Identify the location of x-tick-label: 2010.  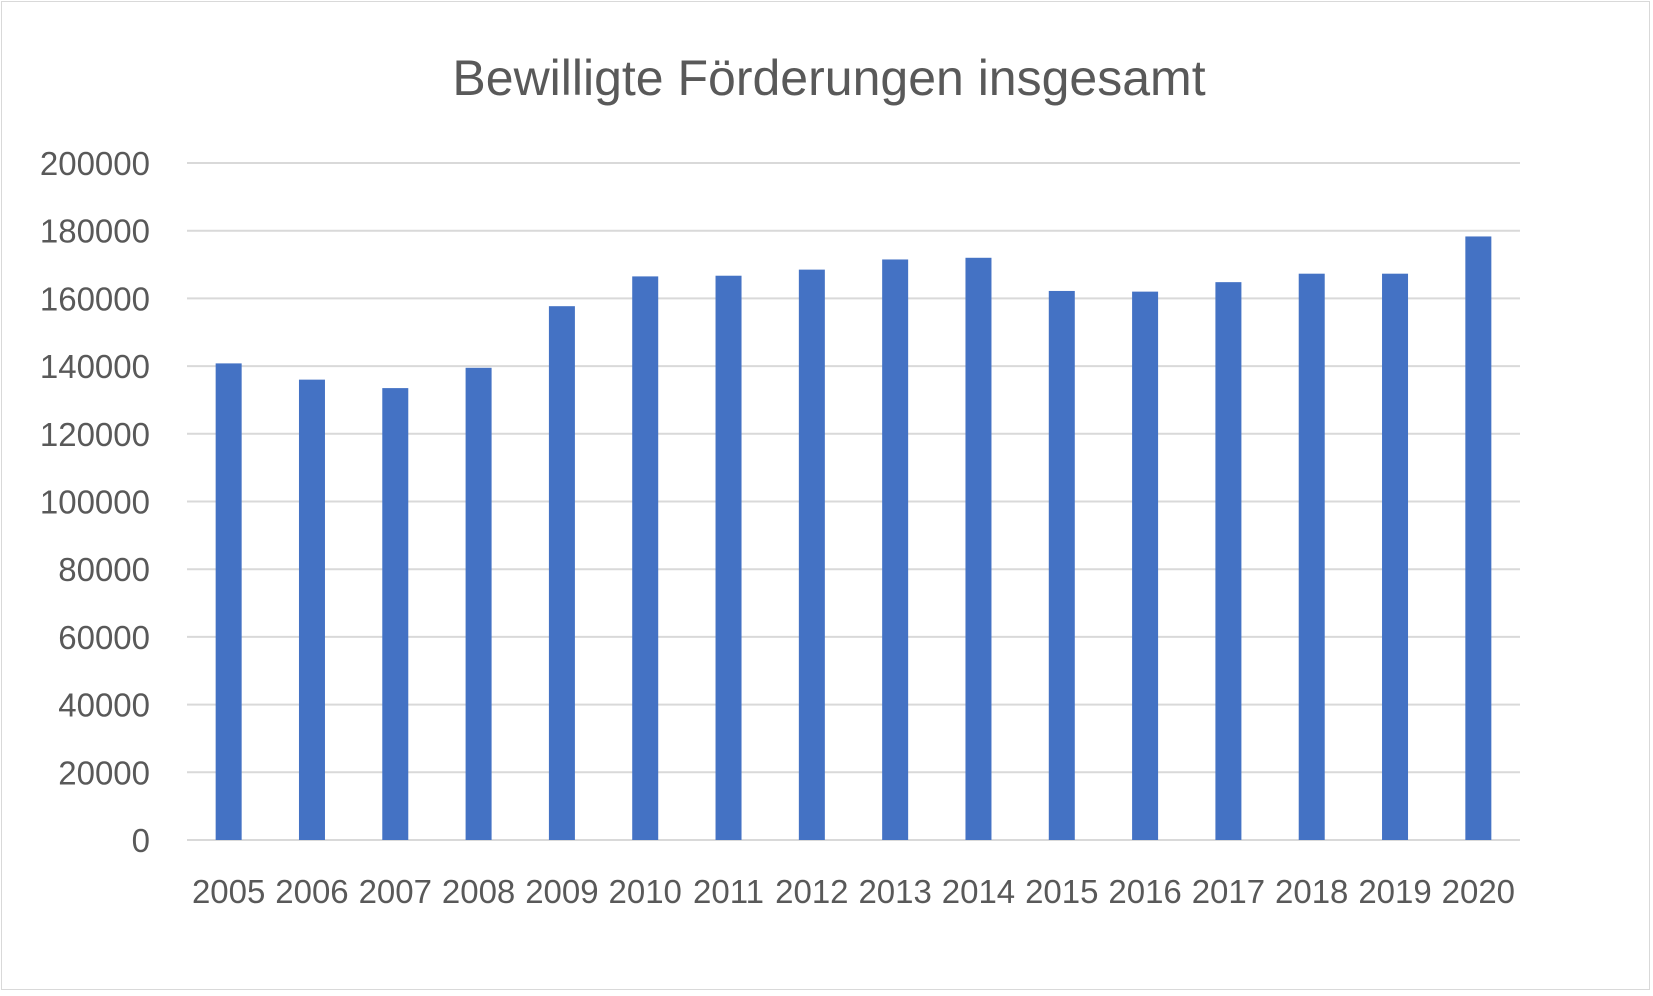
(645, 891).